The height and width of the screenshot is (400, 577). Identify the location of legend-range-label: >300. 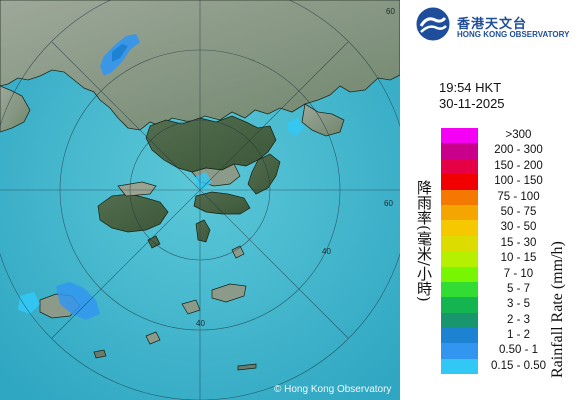
(518, 135).